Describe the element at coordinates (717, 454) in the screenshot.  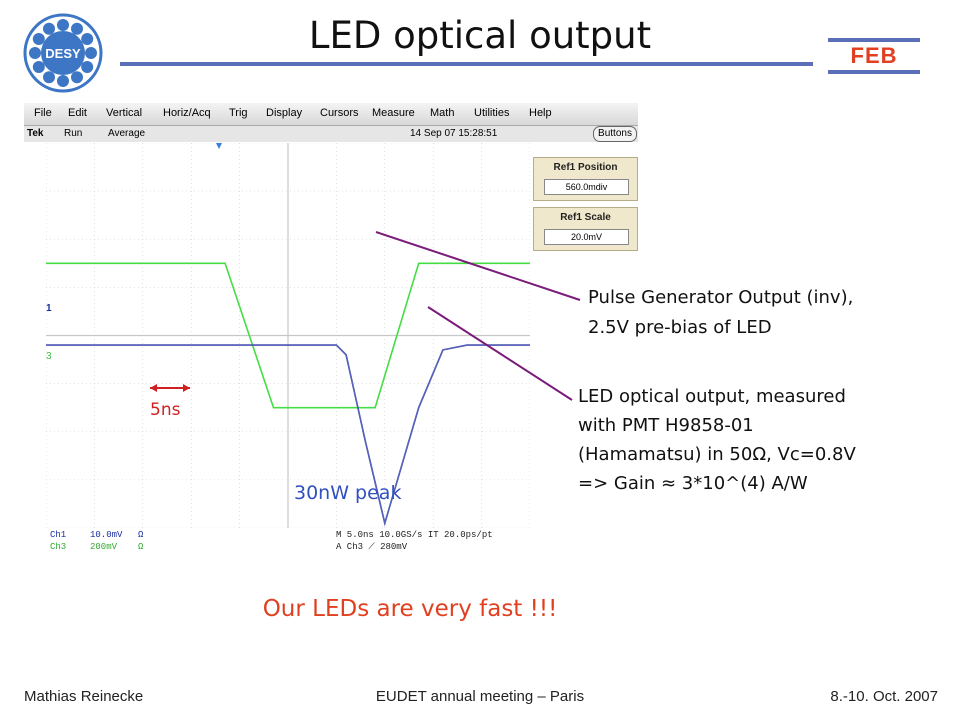
I see `led-annotation-line3: (Hamamatsu) in 50Ω, Vc=0.8V` at that location.